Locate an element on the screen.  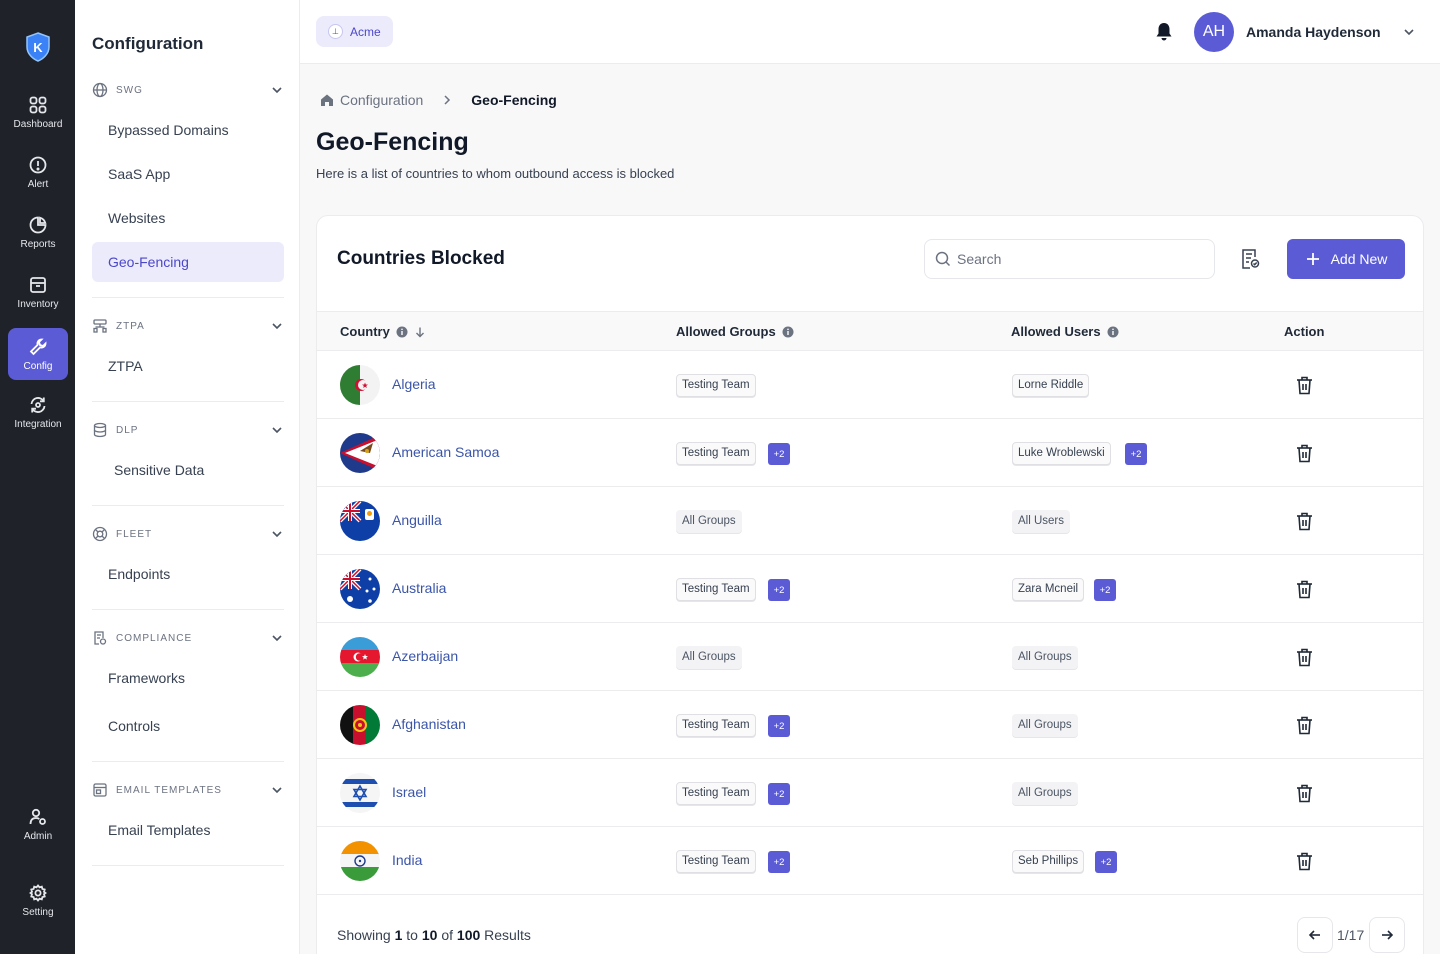
rail-label: Setting is located at coordinates (38, 912).